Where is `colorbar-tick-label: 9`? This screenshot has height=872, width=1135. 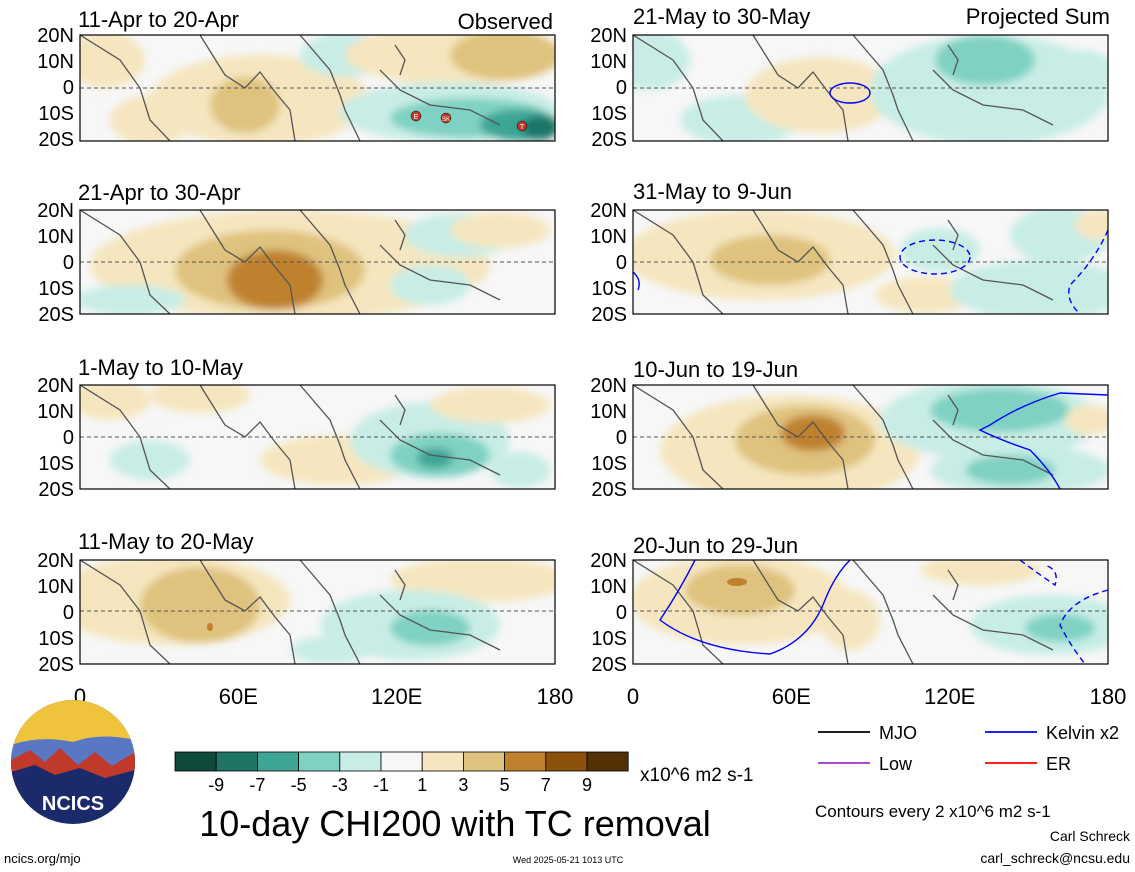 colorbar-tick-label: 9 is located at coordinates (587, 785).